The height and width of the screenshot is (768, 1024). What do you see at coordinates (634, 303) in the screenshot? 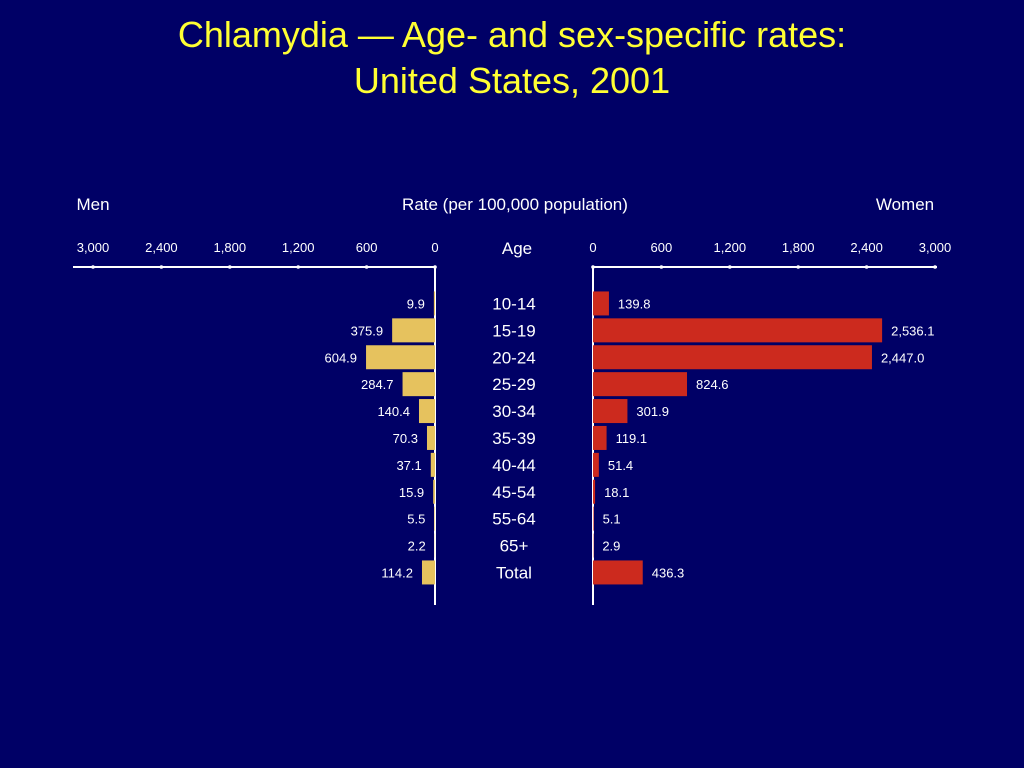
I see `women-value-label: 139.8` at bounding box center [634, 303].